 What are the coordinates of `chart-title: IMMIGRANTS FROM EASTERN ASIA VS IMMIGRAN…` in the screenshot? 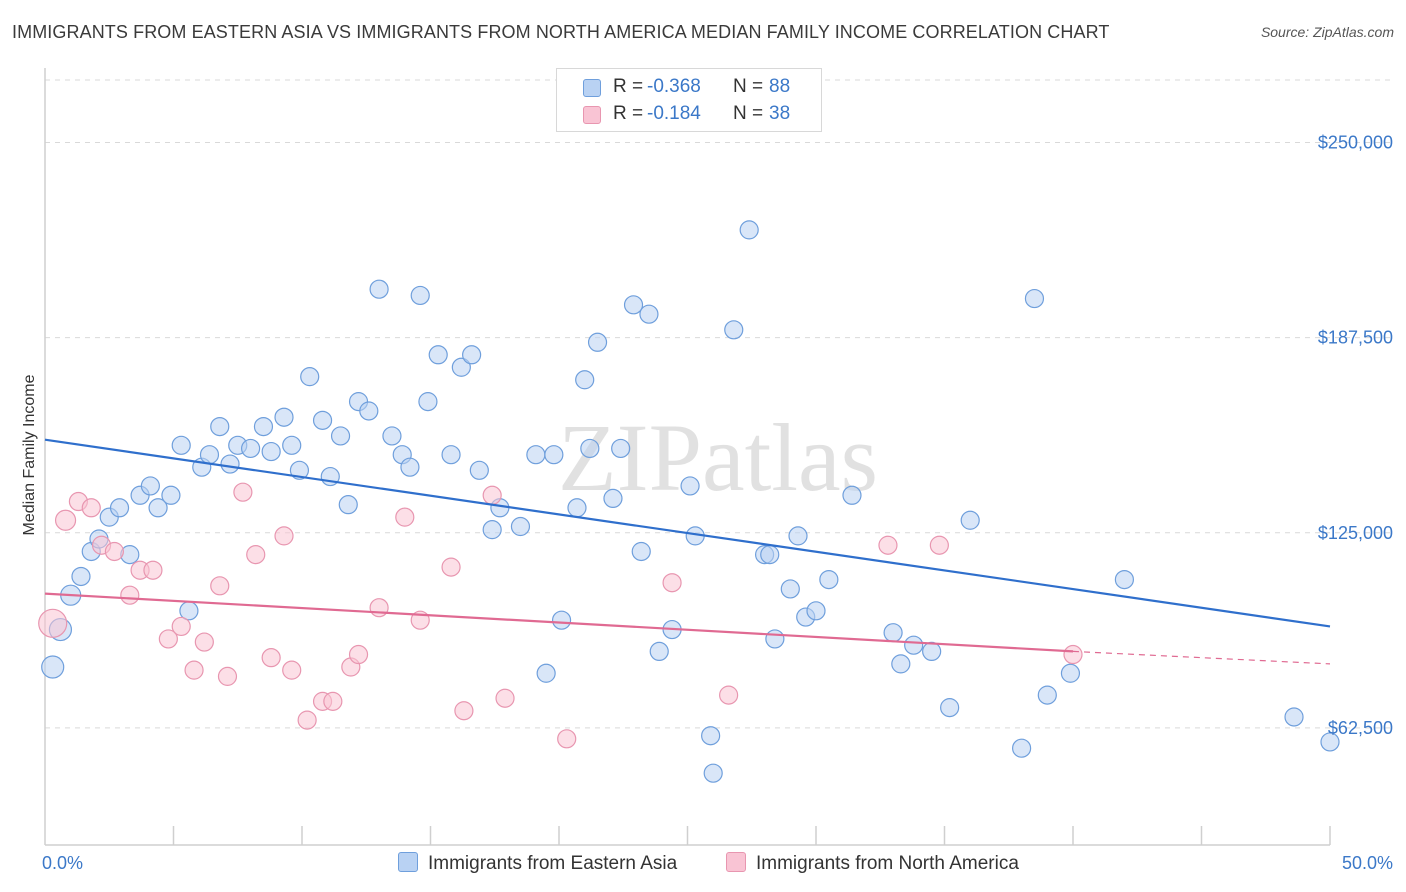 It's located at (561, 32).